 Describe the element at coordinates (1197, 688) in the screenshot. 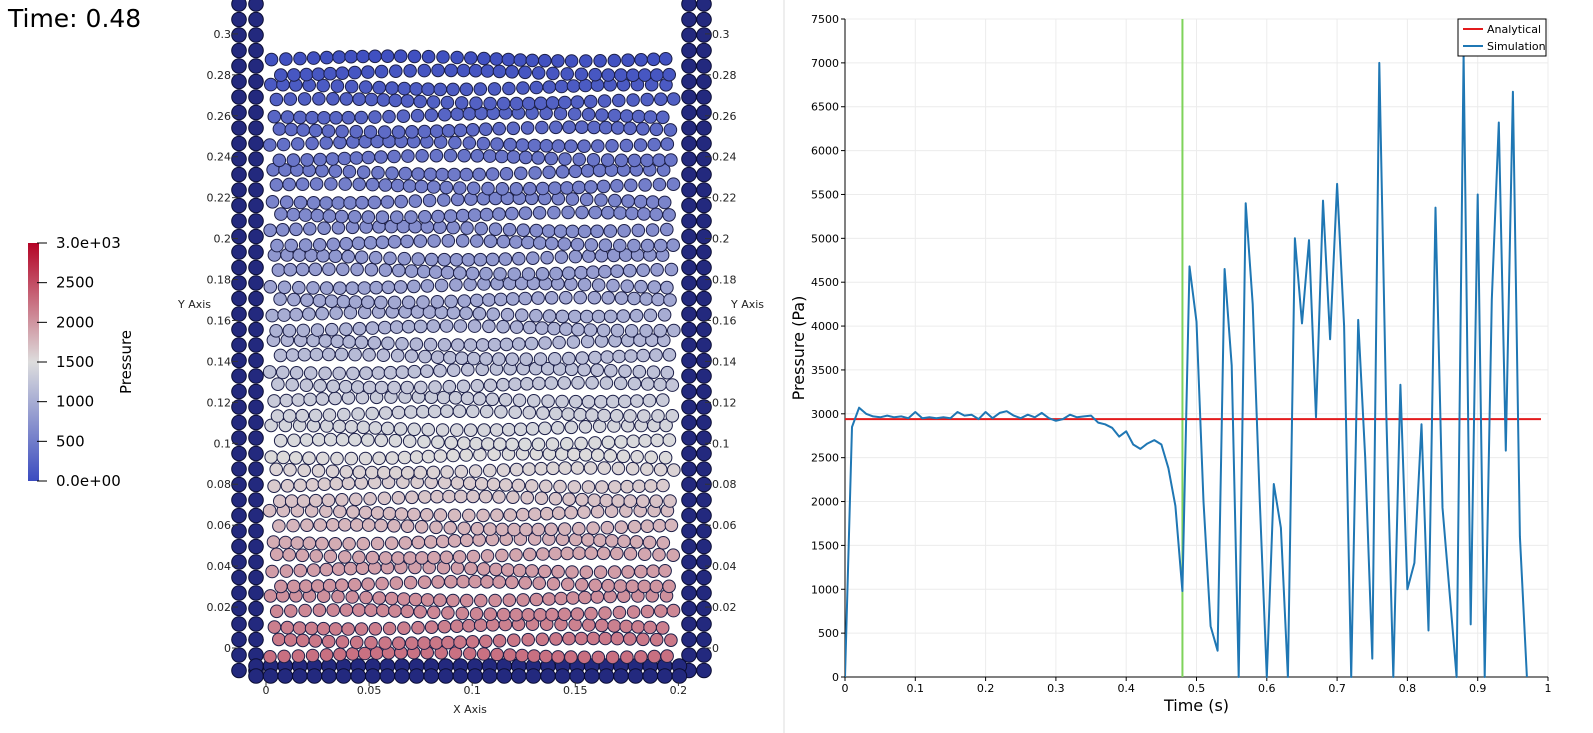

I see `x-tick: 0.5` at that location.